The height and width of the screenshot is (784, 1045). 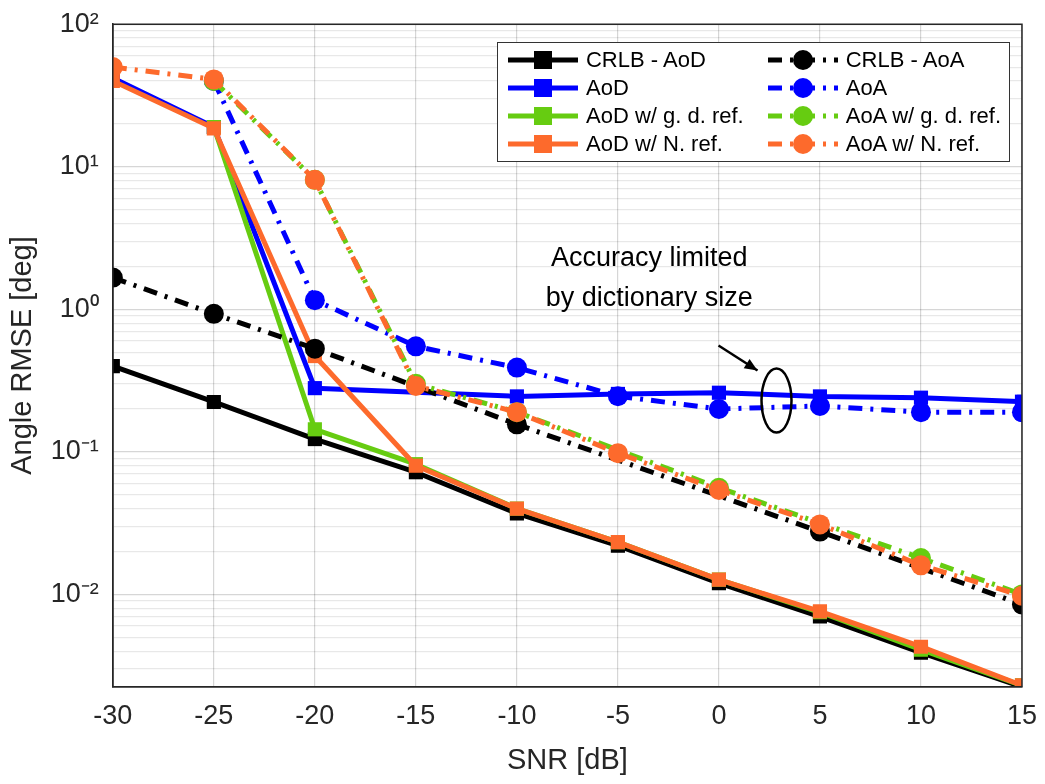 I want to click on y-axis-title: Angle RMSE [deg], so click(x=21, y=355).